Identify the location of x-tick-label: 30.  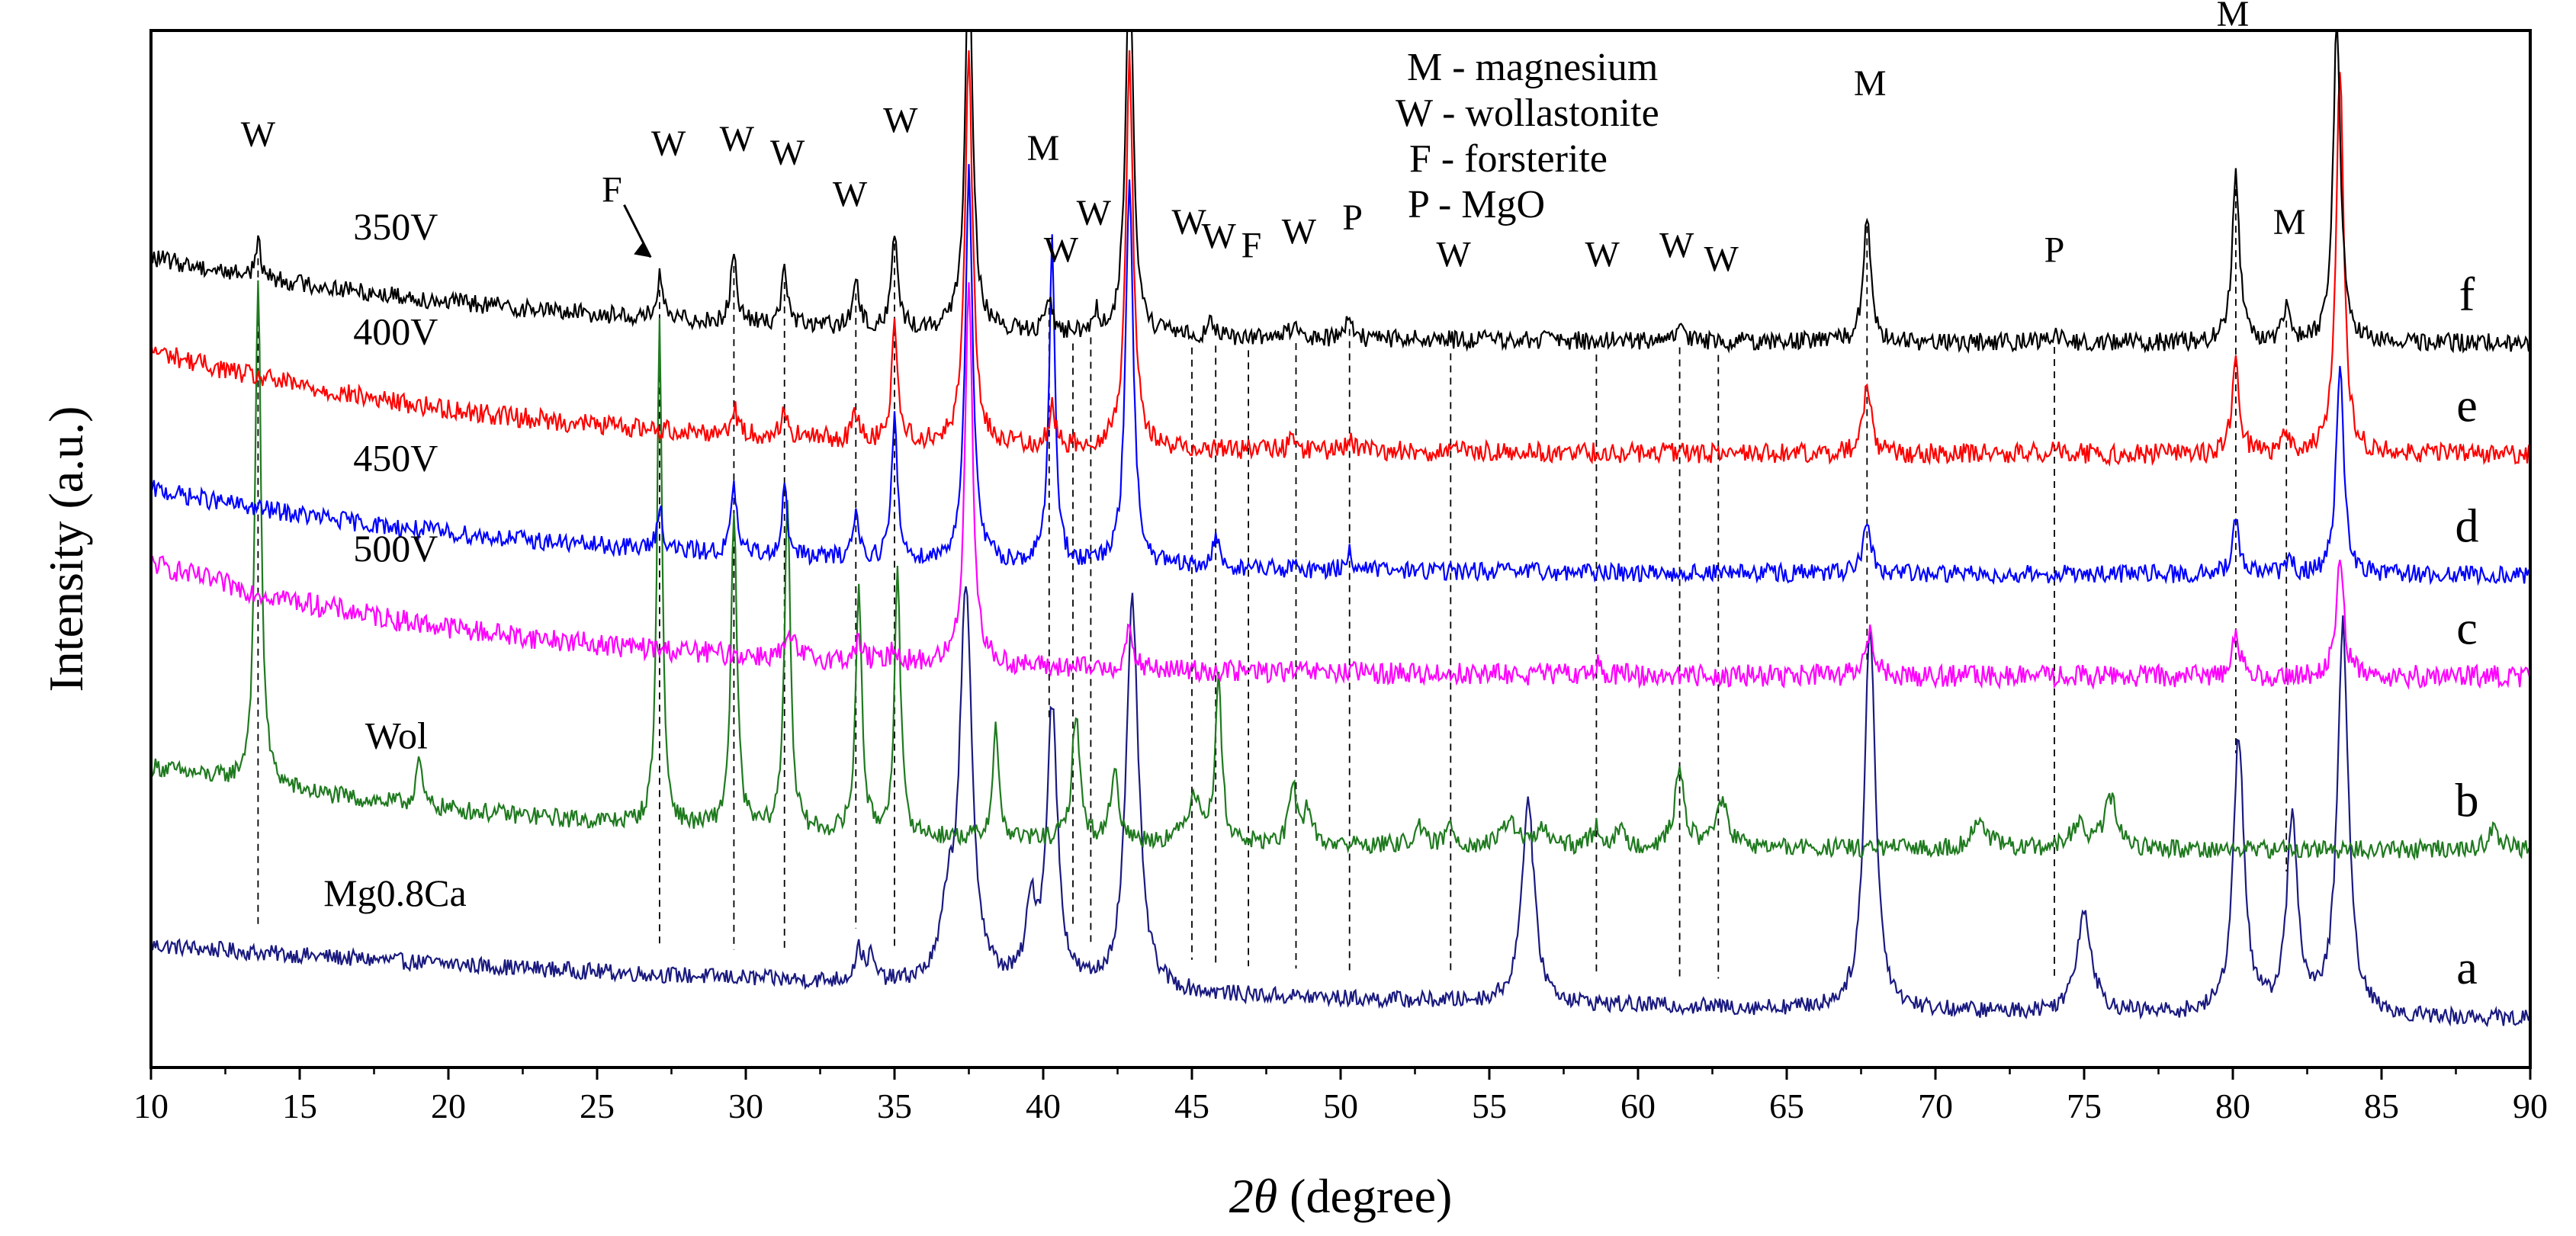
(745, 1106).